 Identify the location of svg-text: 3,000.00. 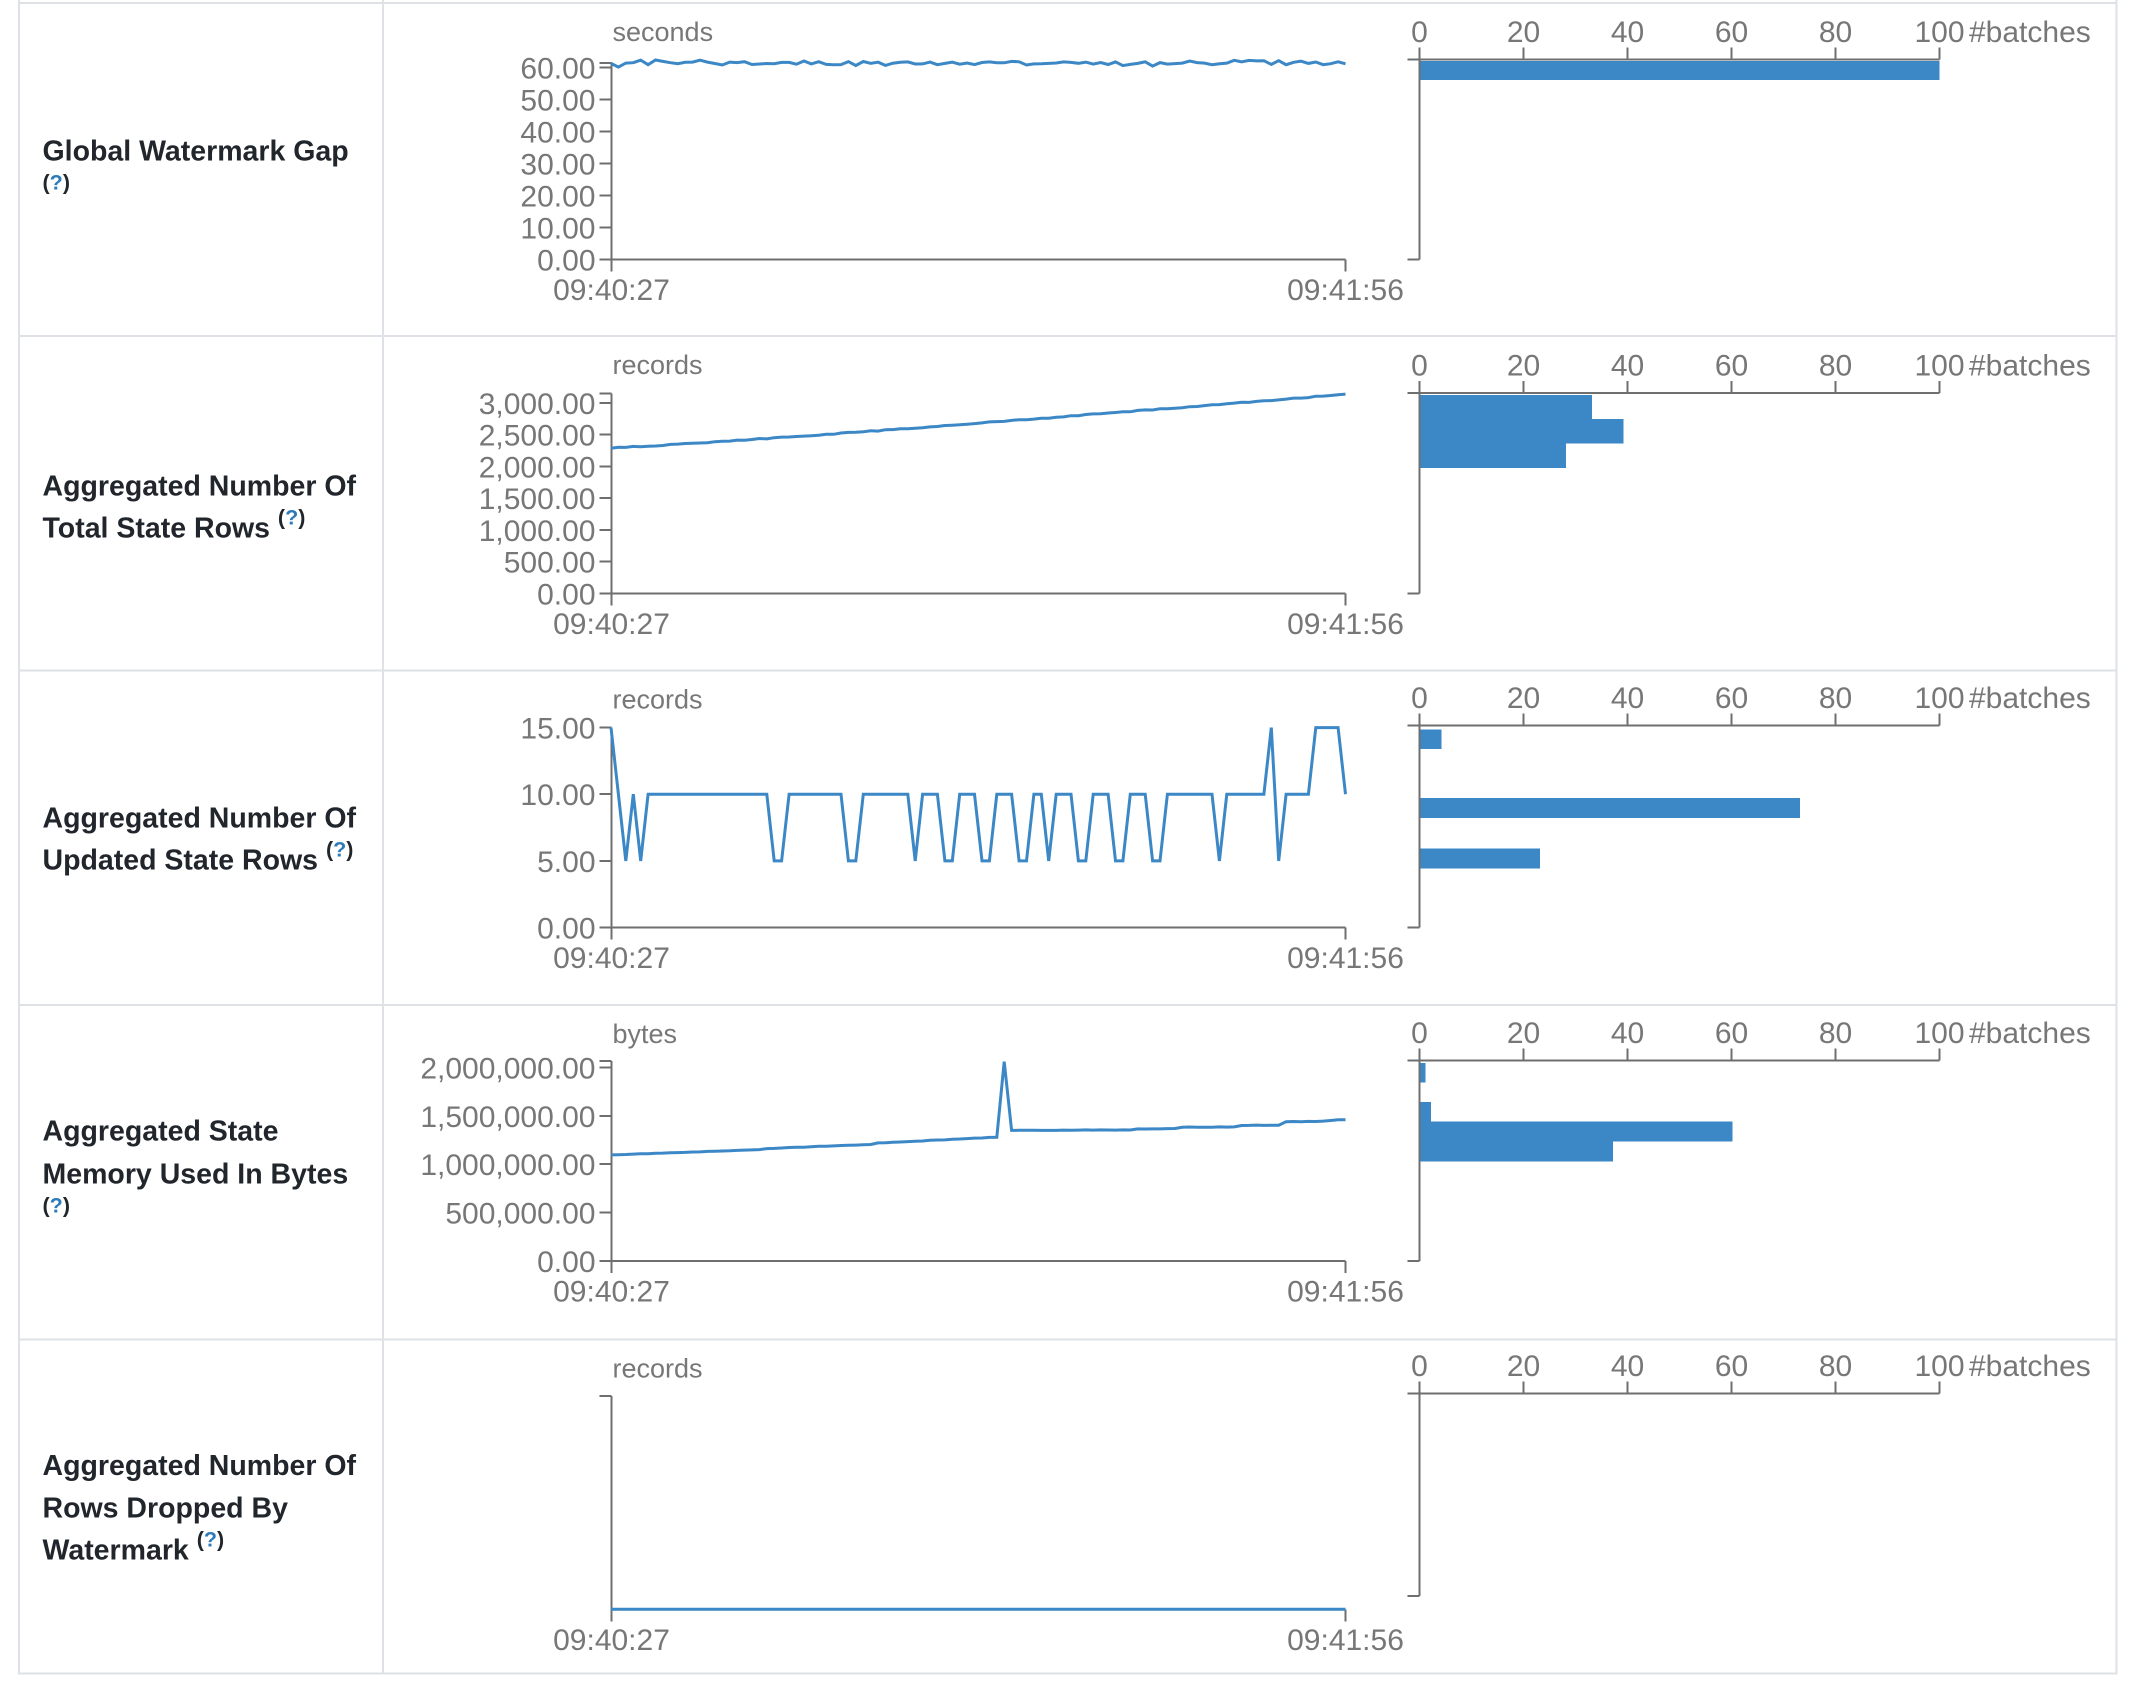
(537, 404).